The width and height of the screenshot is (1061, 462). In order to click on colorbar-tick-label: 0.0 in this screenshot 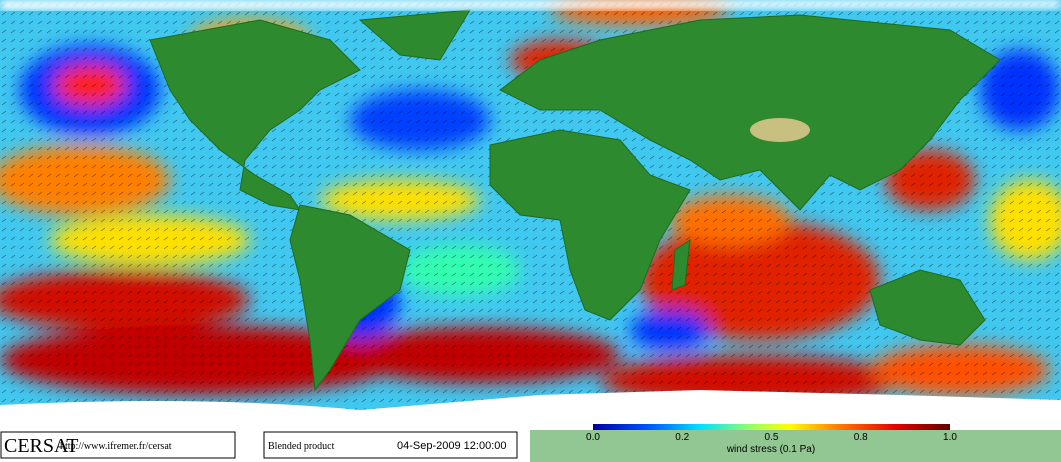, I will do `click(593, 437)`.